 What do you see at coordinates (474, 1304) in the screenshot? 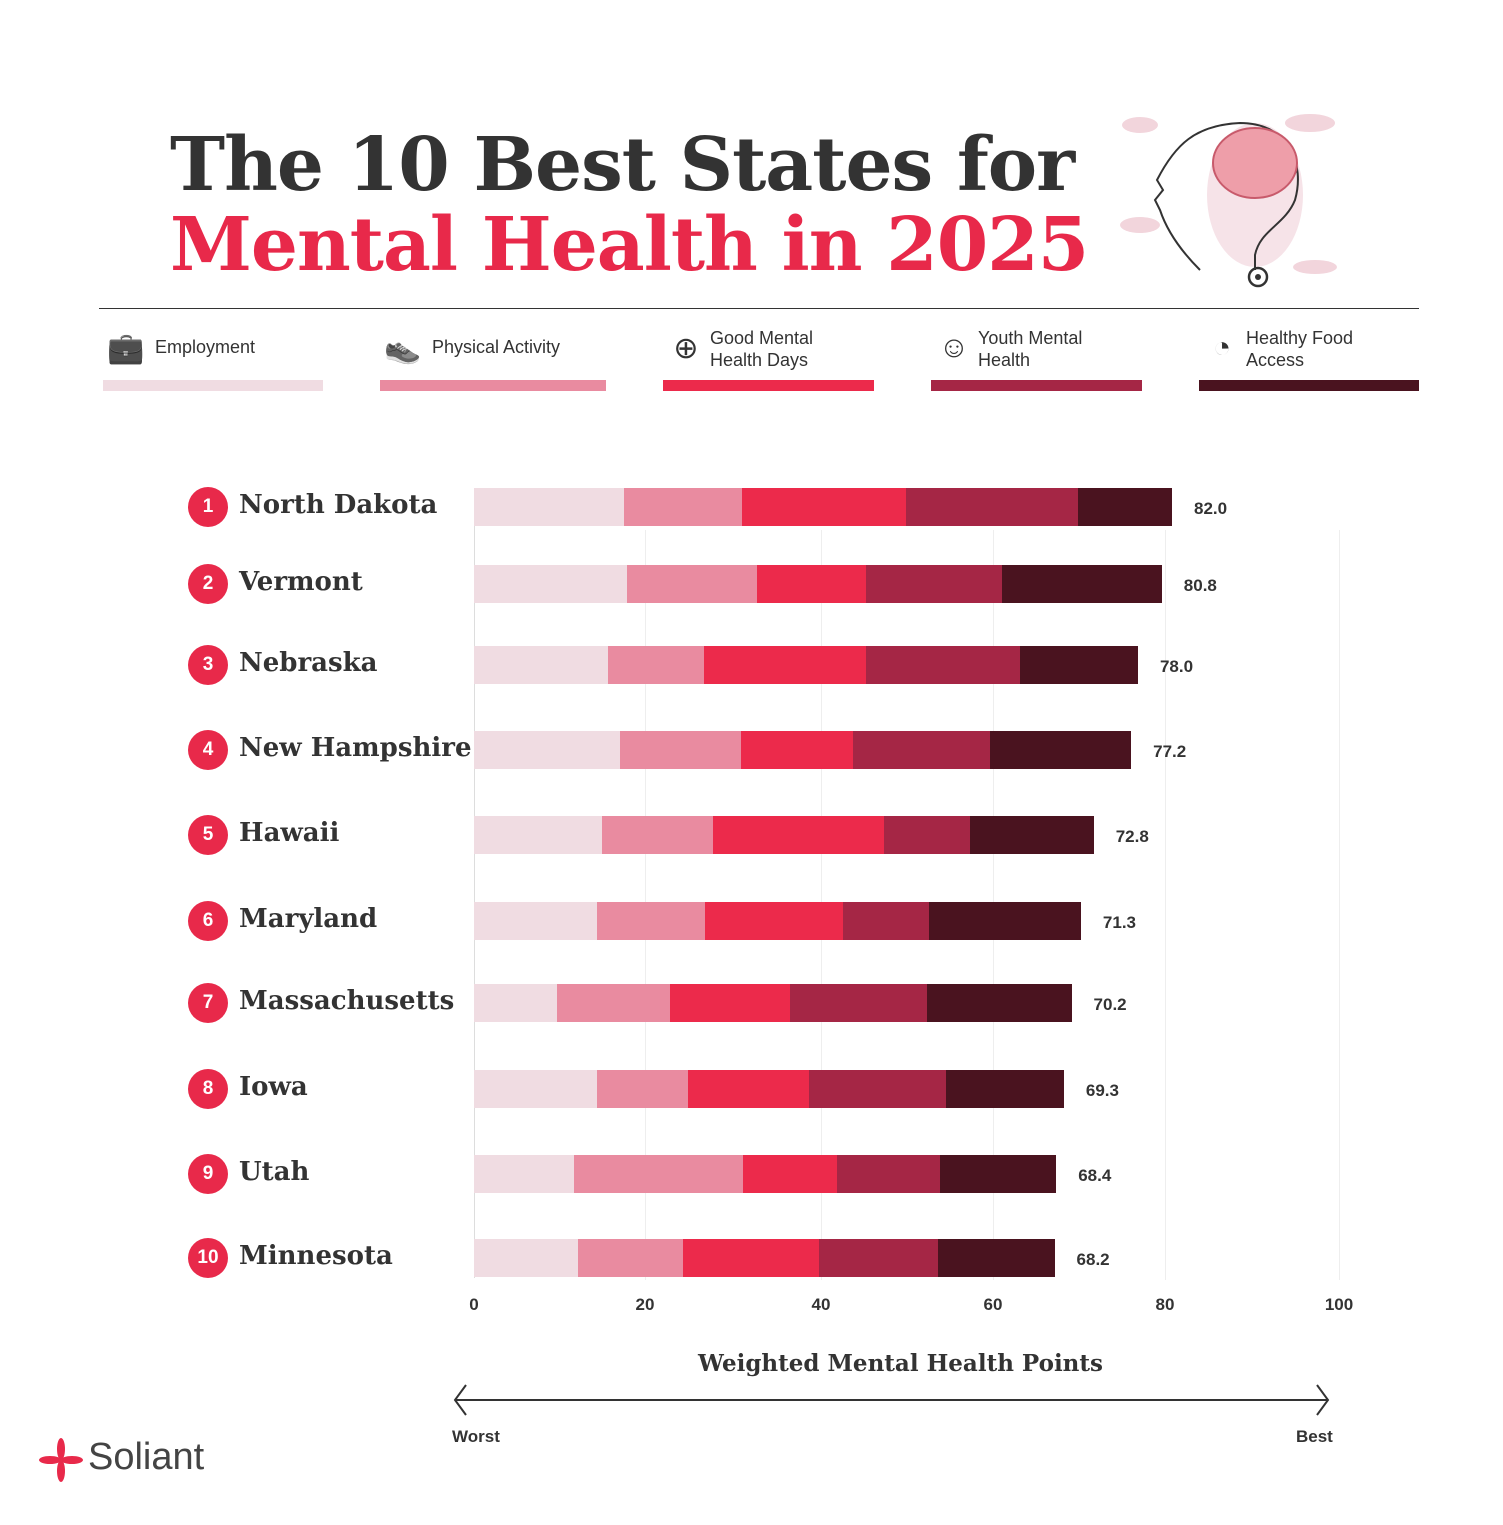
I see `x-tick-label: 0` at bounding box center [474, 1304].